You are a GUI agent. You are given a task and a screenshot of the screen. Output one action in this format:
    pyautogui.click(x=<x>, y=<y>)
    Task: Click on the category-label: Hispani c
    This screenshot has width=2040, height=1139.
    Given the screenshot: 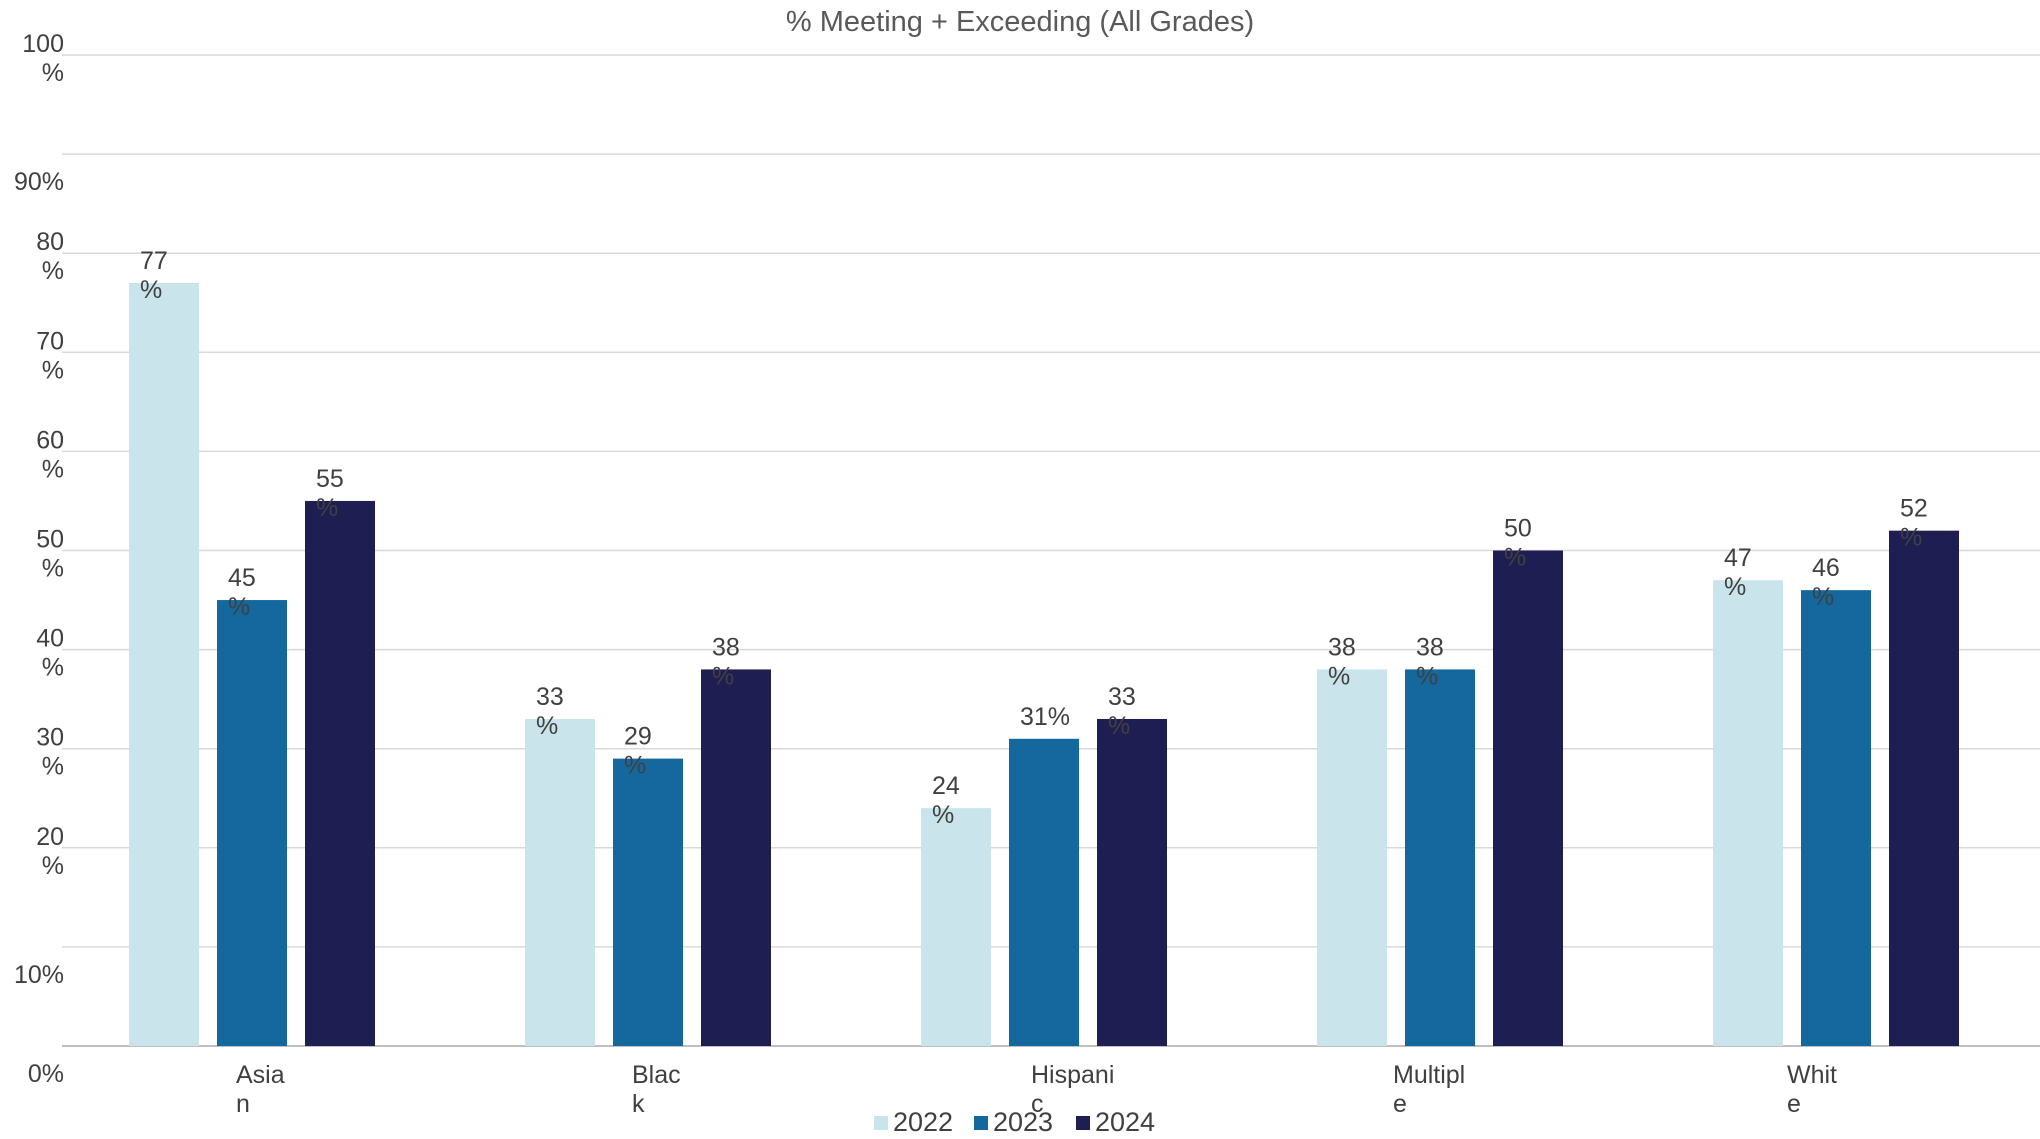 What is the action you would take?
    pyautogui.click(x=1072, y=1089)
    